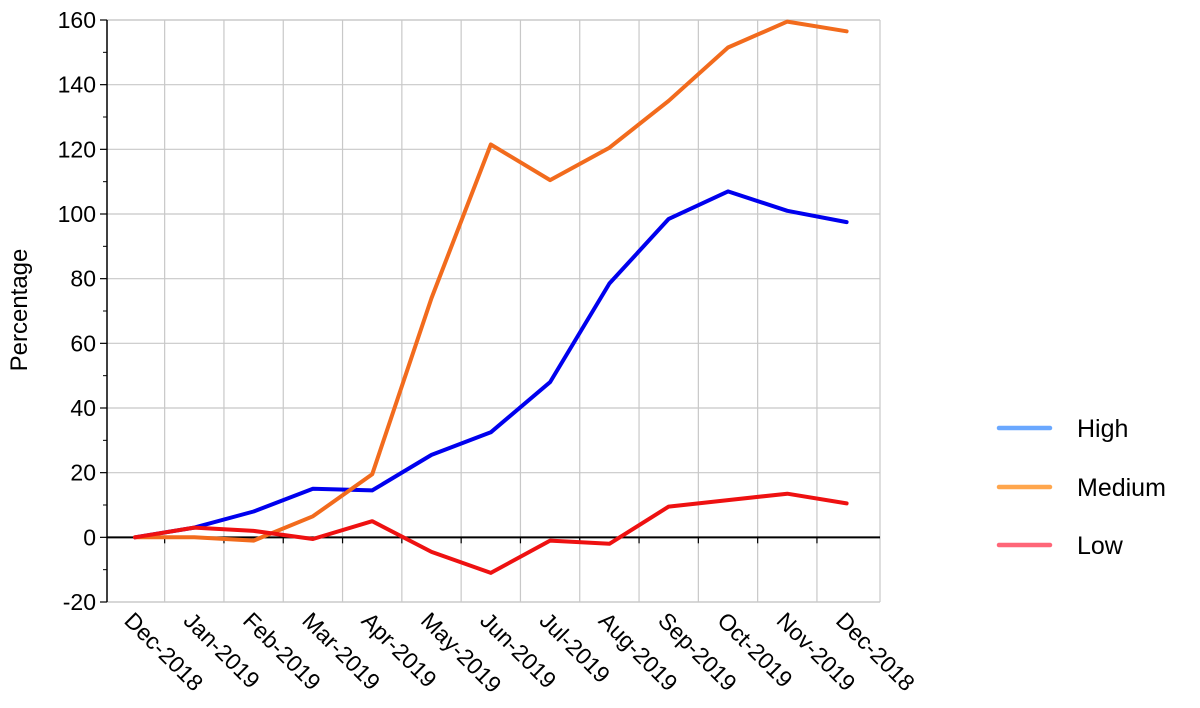 This screenshot has height=708, width=1200. Describe the element at coordinates (79, 602) in the screenshot. I see `y-tick-label: -20` at that location.